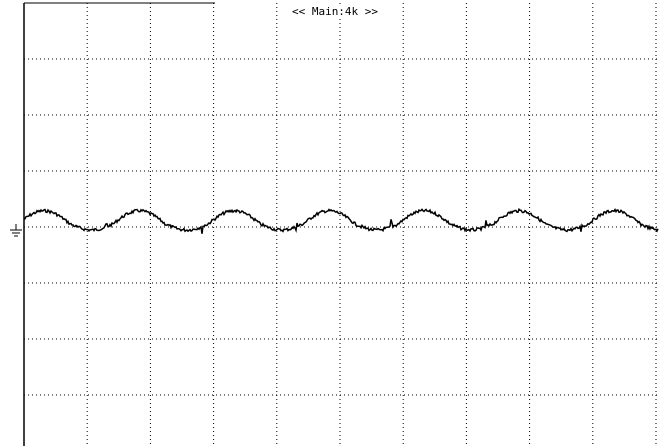 This screenshot has width=660, height=446. Describe the element at coordinates (16, 230) in the screenshot. I see `ground-marker` at that location.